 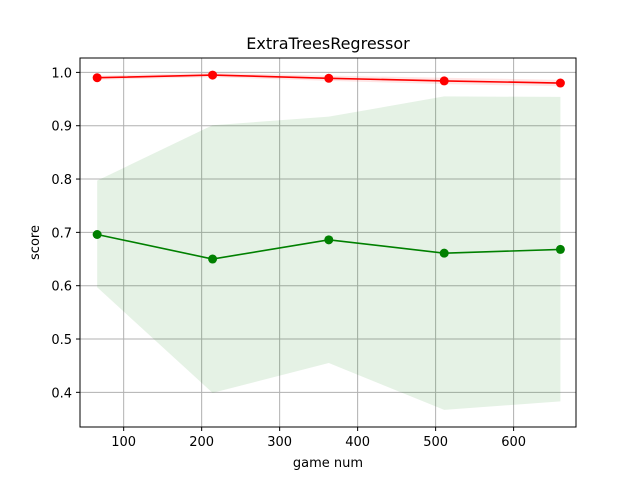 What do you see at coordinates (61, 73) in the screenshot?
I see `y-tick-label: 1.0` at bounding box center [61, 73].